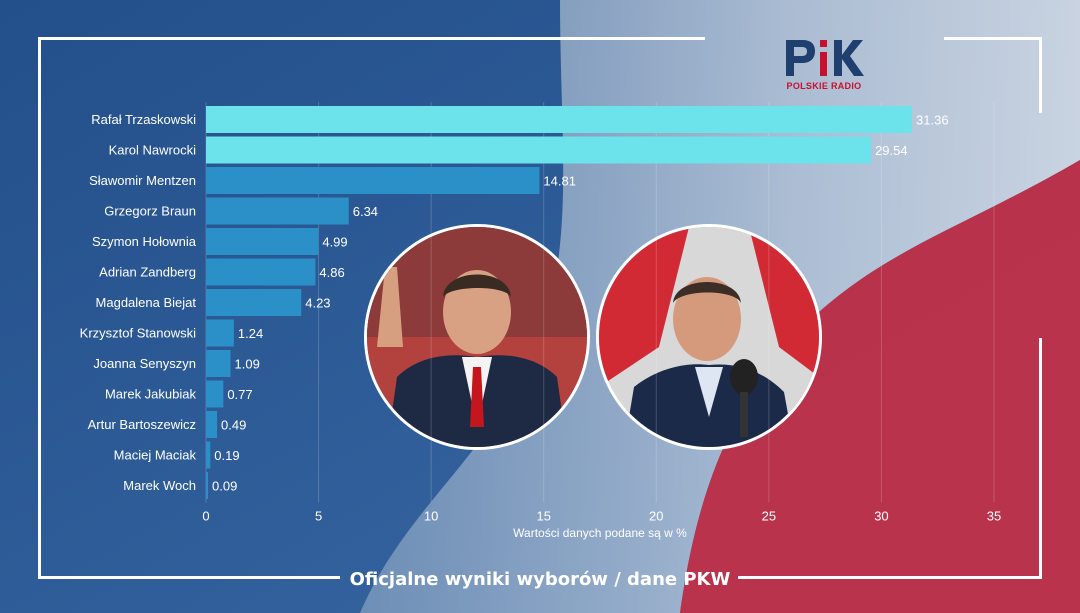 Image resolution: width=1080 pixels, height=613 pixels. What do you see at coordinates (334, 242) in the screenshot?
I see `value-label: 4.99` at bounding box center [334, 242].